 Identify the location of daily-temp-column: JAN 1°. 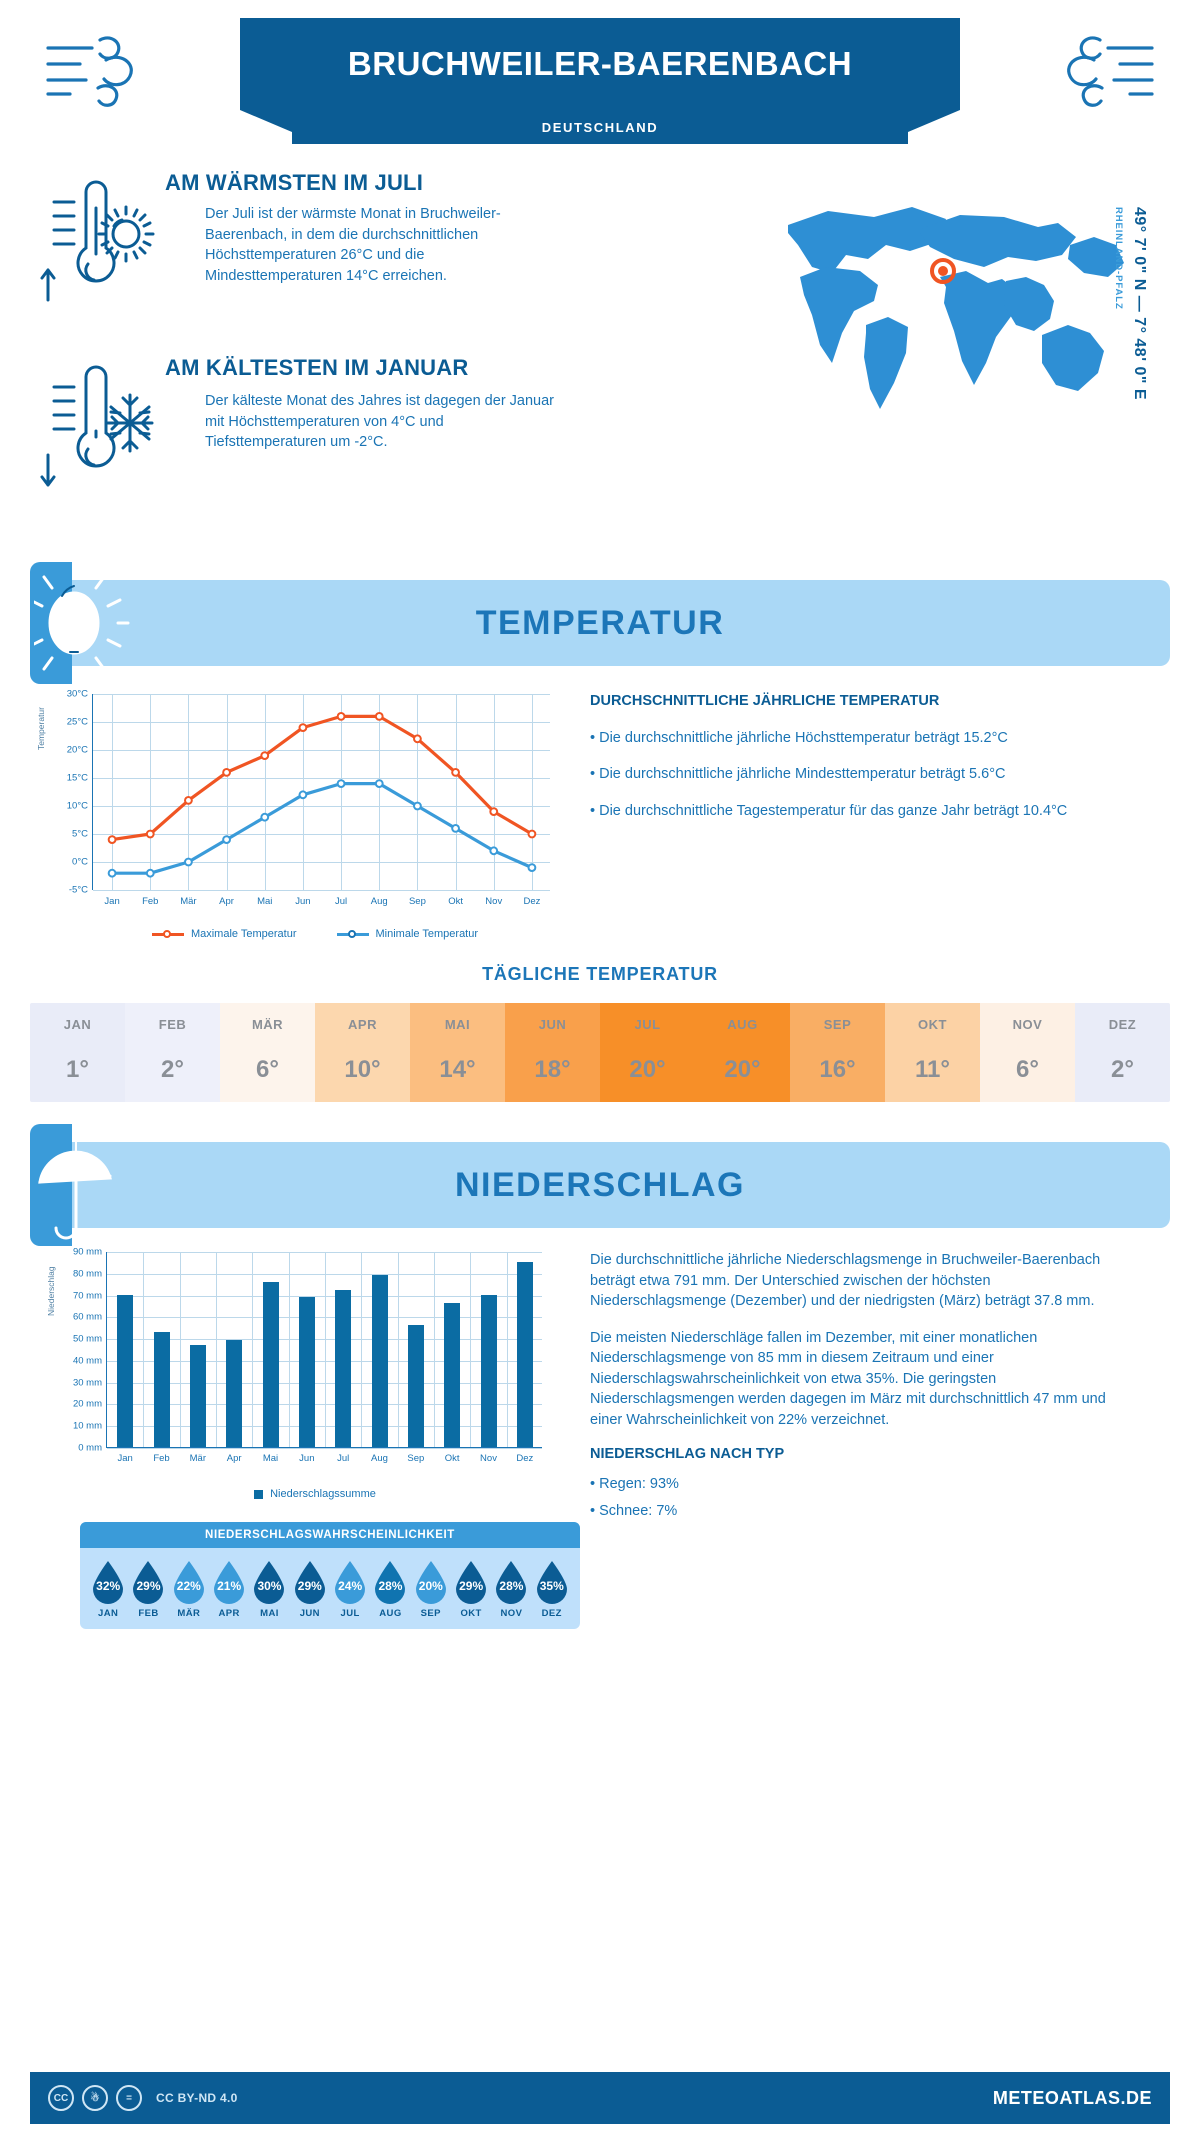
(77, 1052).